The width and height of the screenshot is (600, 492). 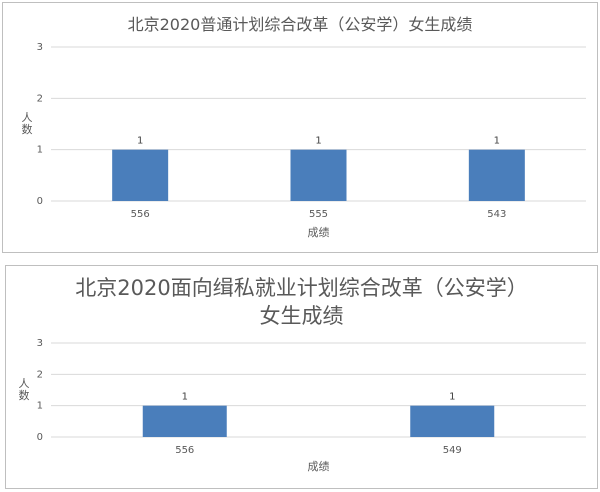 What do you see at coordinates (318, 214) in the screenshot?
I see `x-tick-label: 555` at bounding box center [318, 214].